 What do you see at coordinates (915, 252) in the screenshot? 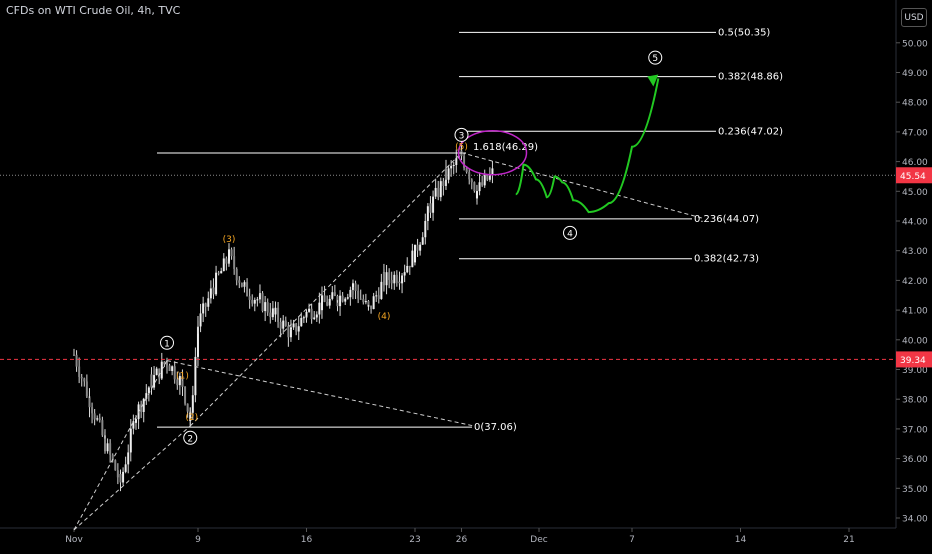
I see `y-tick-label: 43.00` at bounding box center [915, 252].